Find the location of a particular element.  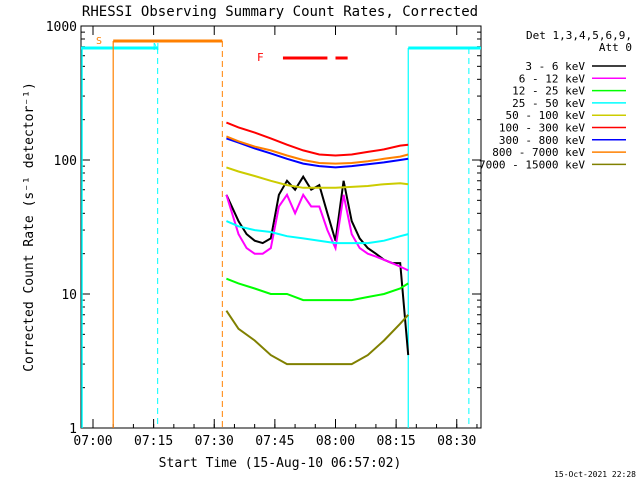

y-axis-label: Corrected Count Rate (s⁻¹ detector⁻¹) is located at coordinates (29, 227).